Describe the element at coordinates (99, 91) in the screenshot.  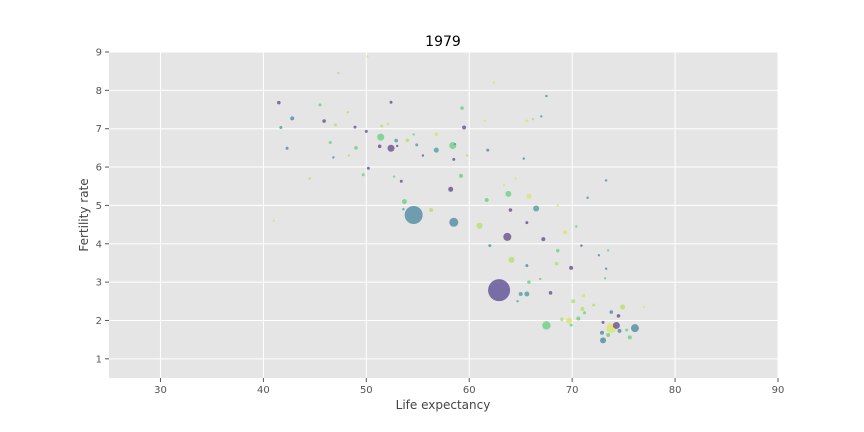
I see `y-tick-label: 8` at that location.